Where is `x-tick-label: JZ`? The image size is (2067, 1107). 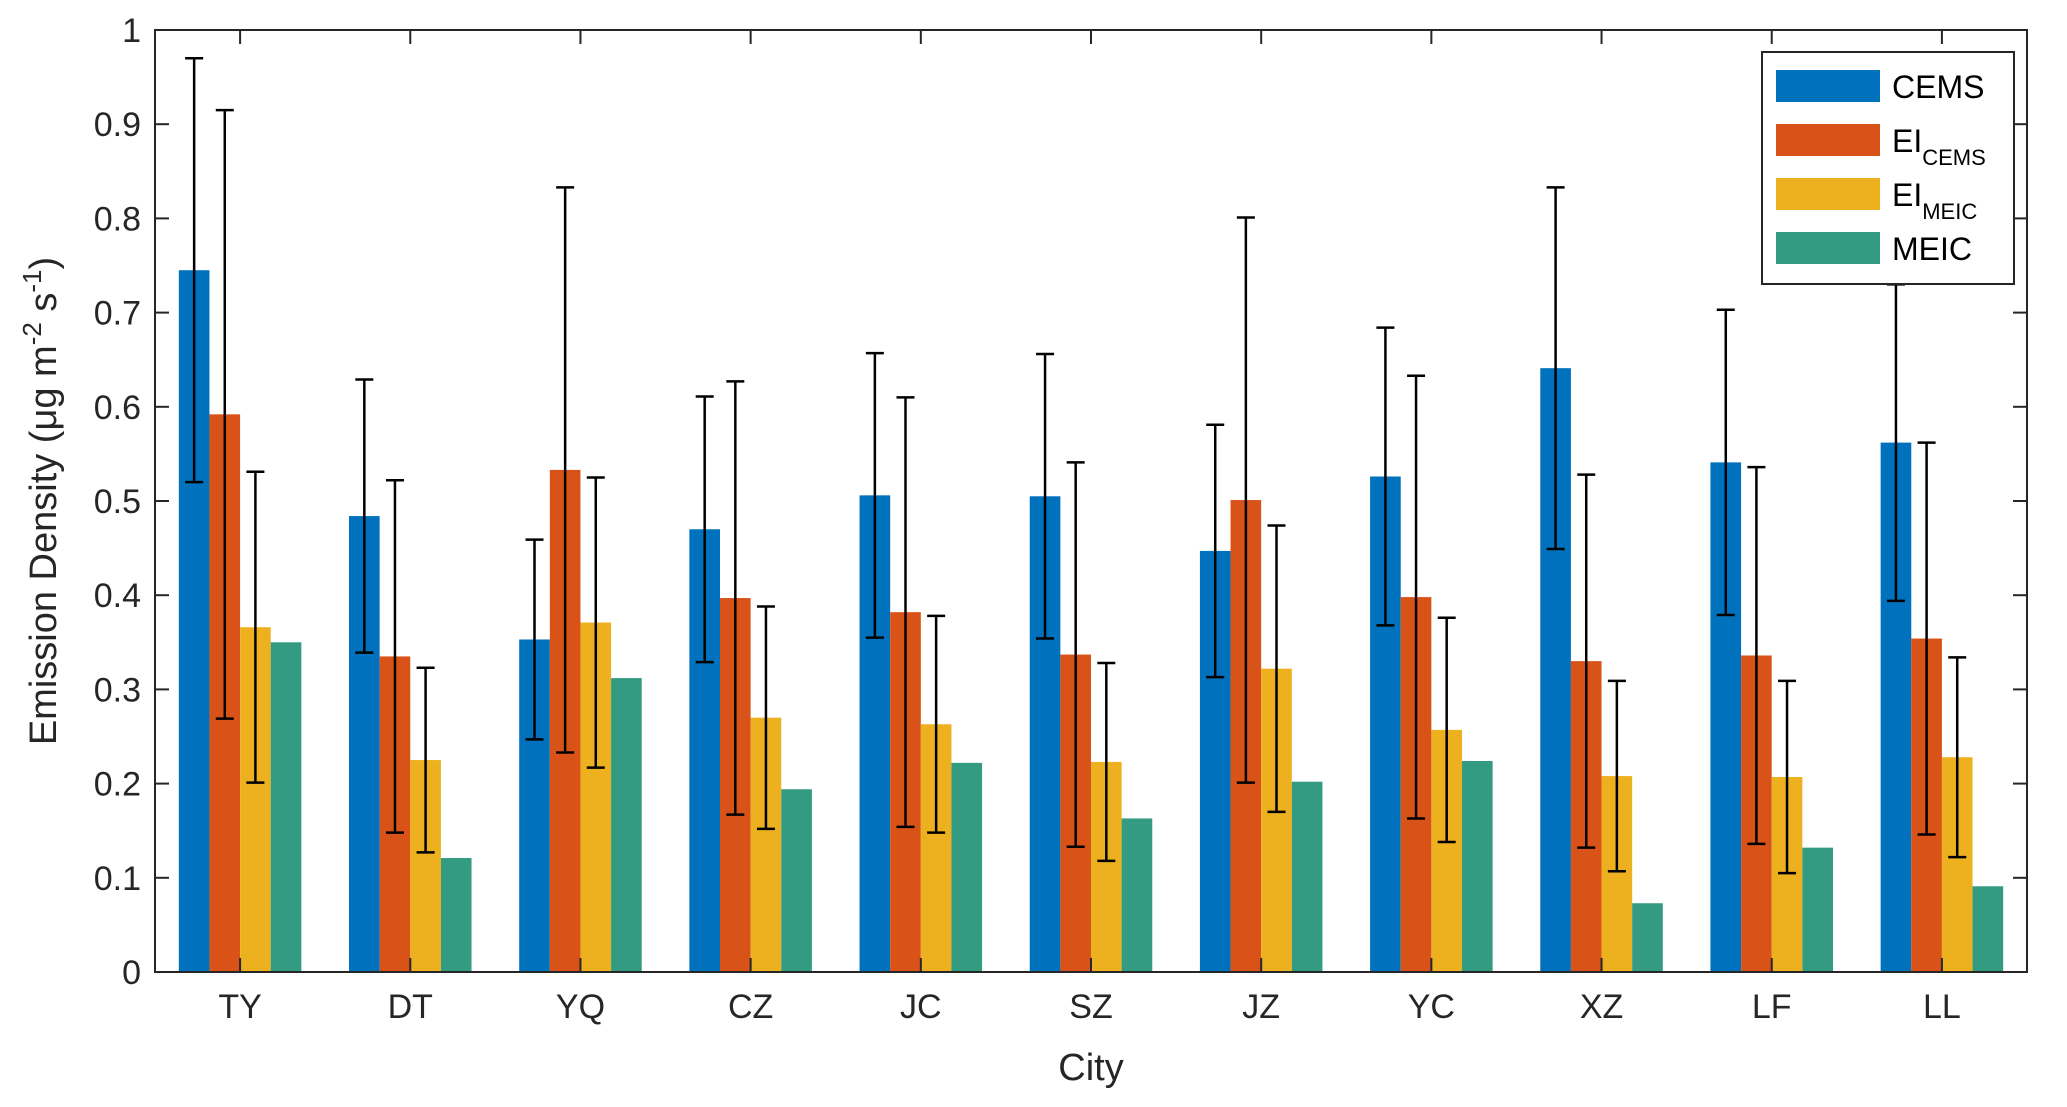 x-tick-label: JZ is located at coordinates (1261, 1007).